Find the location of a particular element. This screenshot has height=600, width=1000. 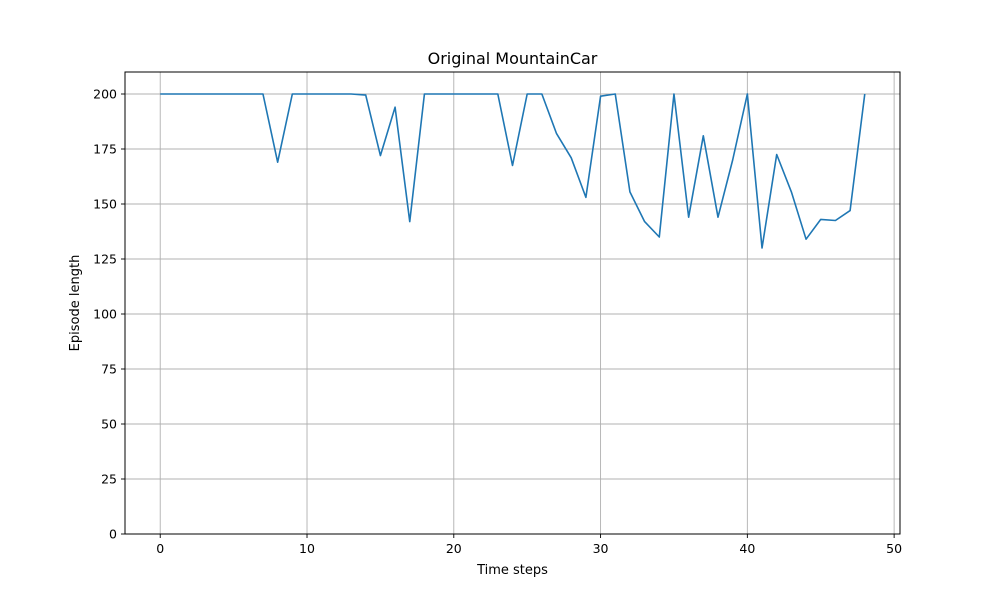

y-tick-label: 125 is located at coordinates (105, 259).